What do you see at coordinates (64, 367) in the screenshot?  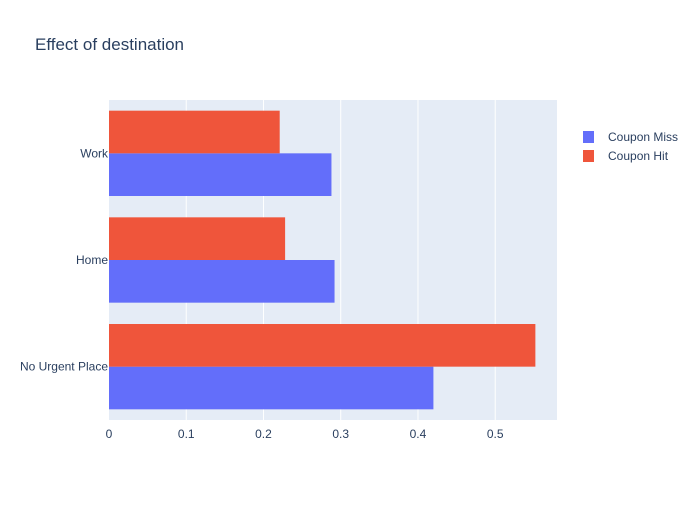 I see `y-tick-label: No Urgent Place` at bounding box center [64, 367].